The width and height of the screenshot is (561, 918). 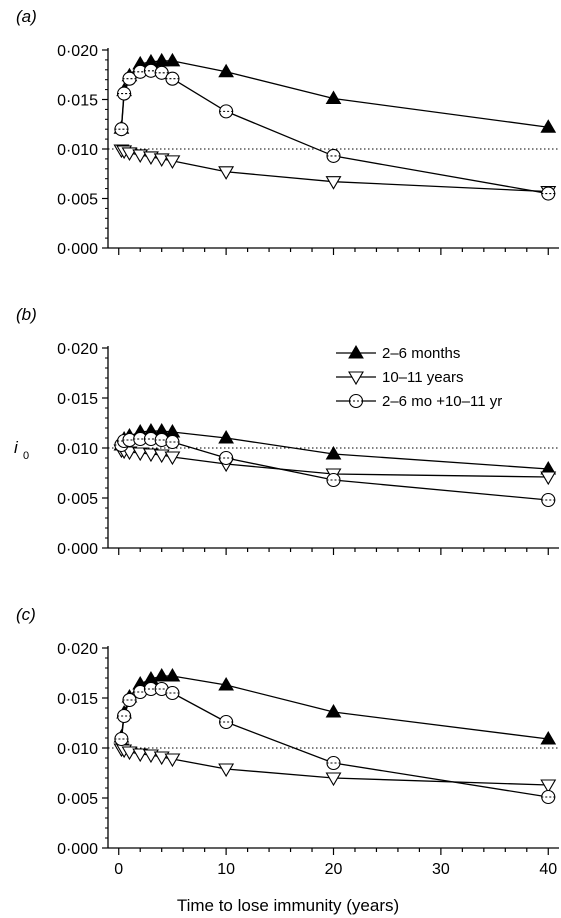 I want to click on panel-c-xtick-label: 30, so click(x=441, y=869).